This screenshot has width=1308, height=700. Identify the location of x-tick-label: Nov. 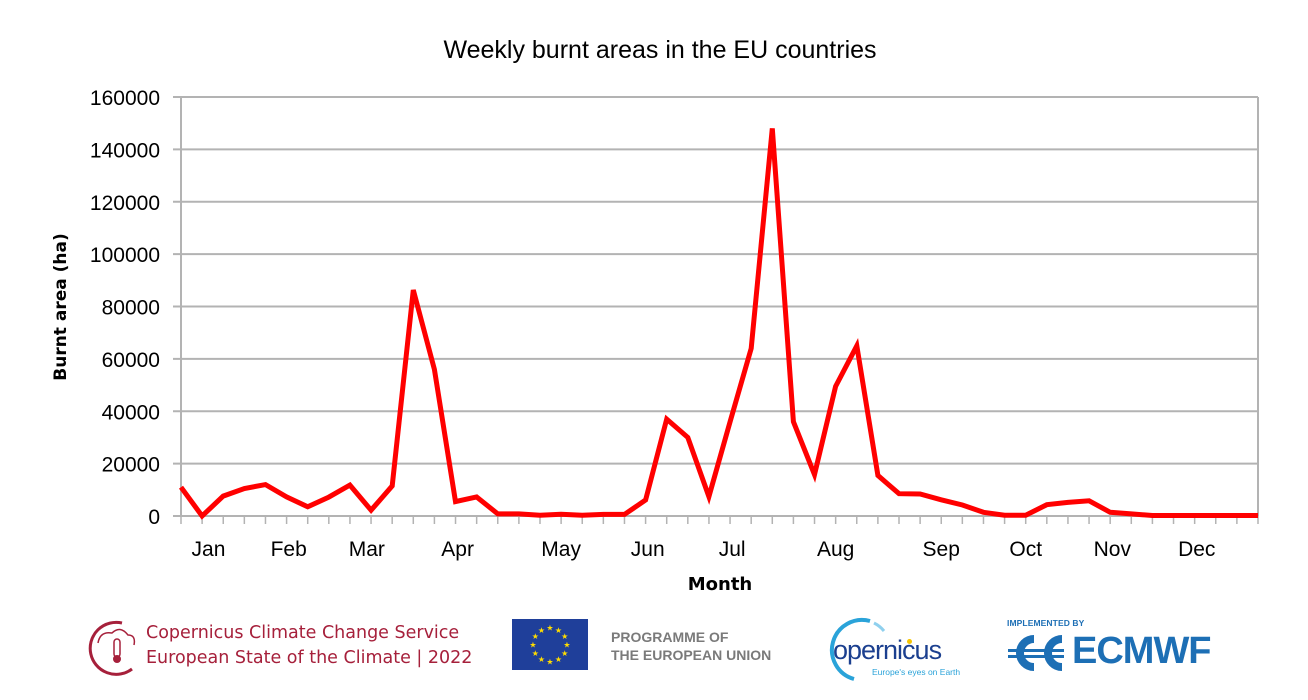
(1113, 549).